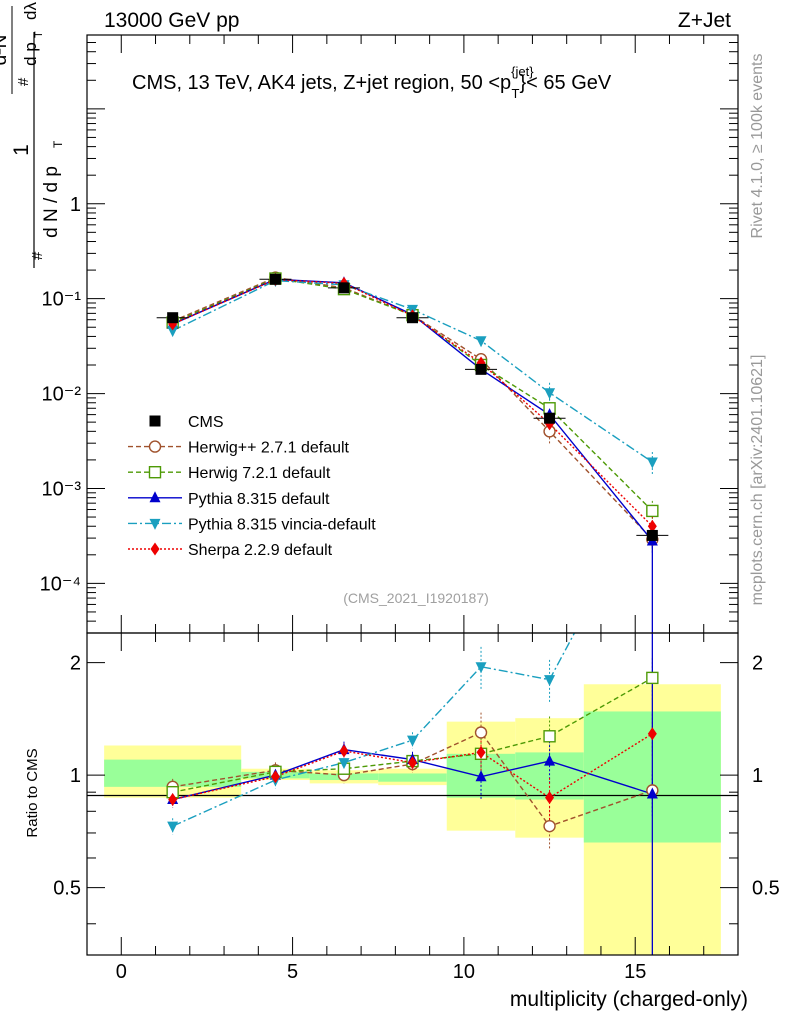  I want to click on x-tick-label: 15, so click(635, 972).